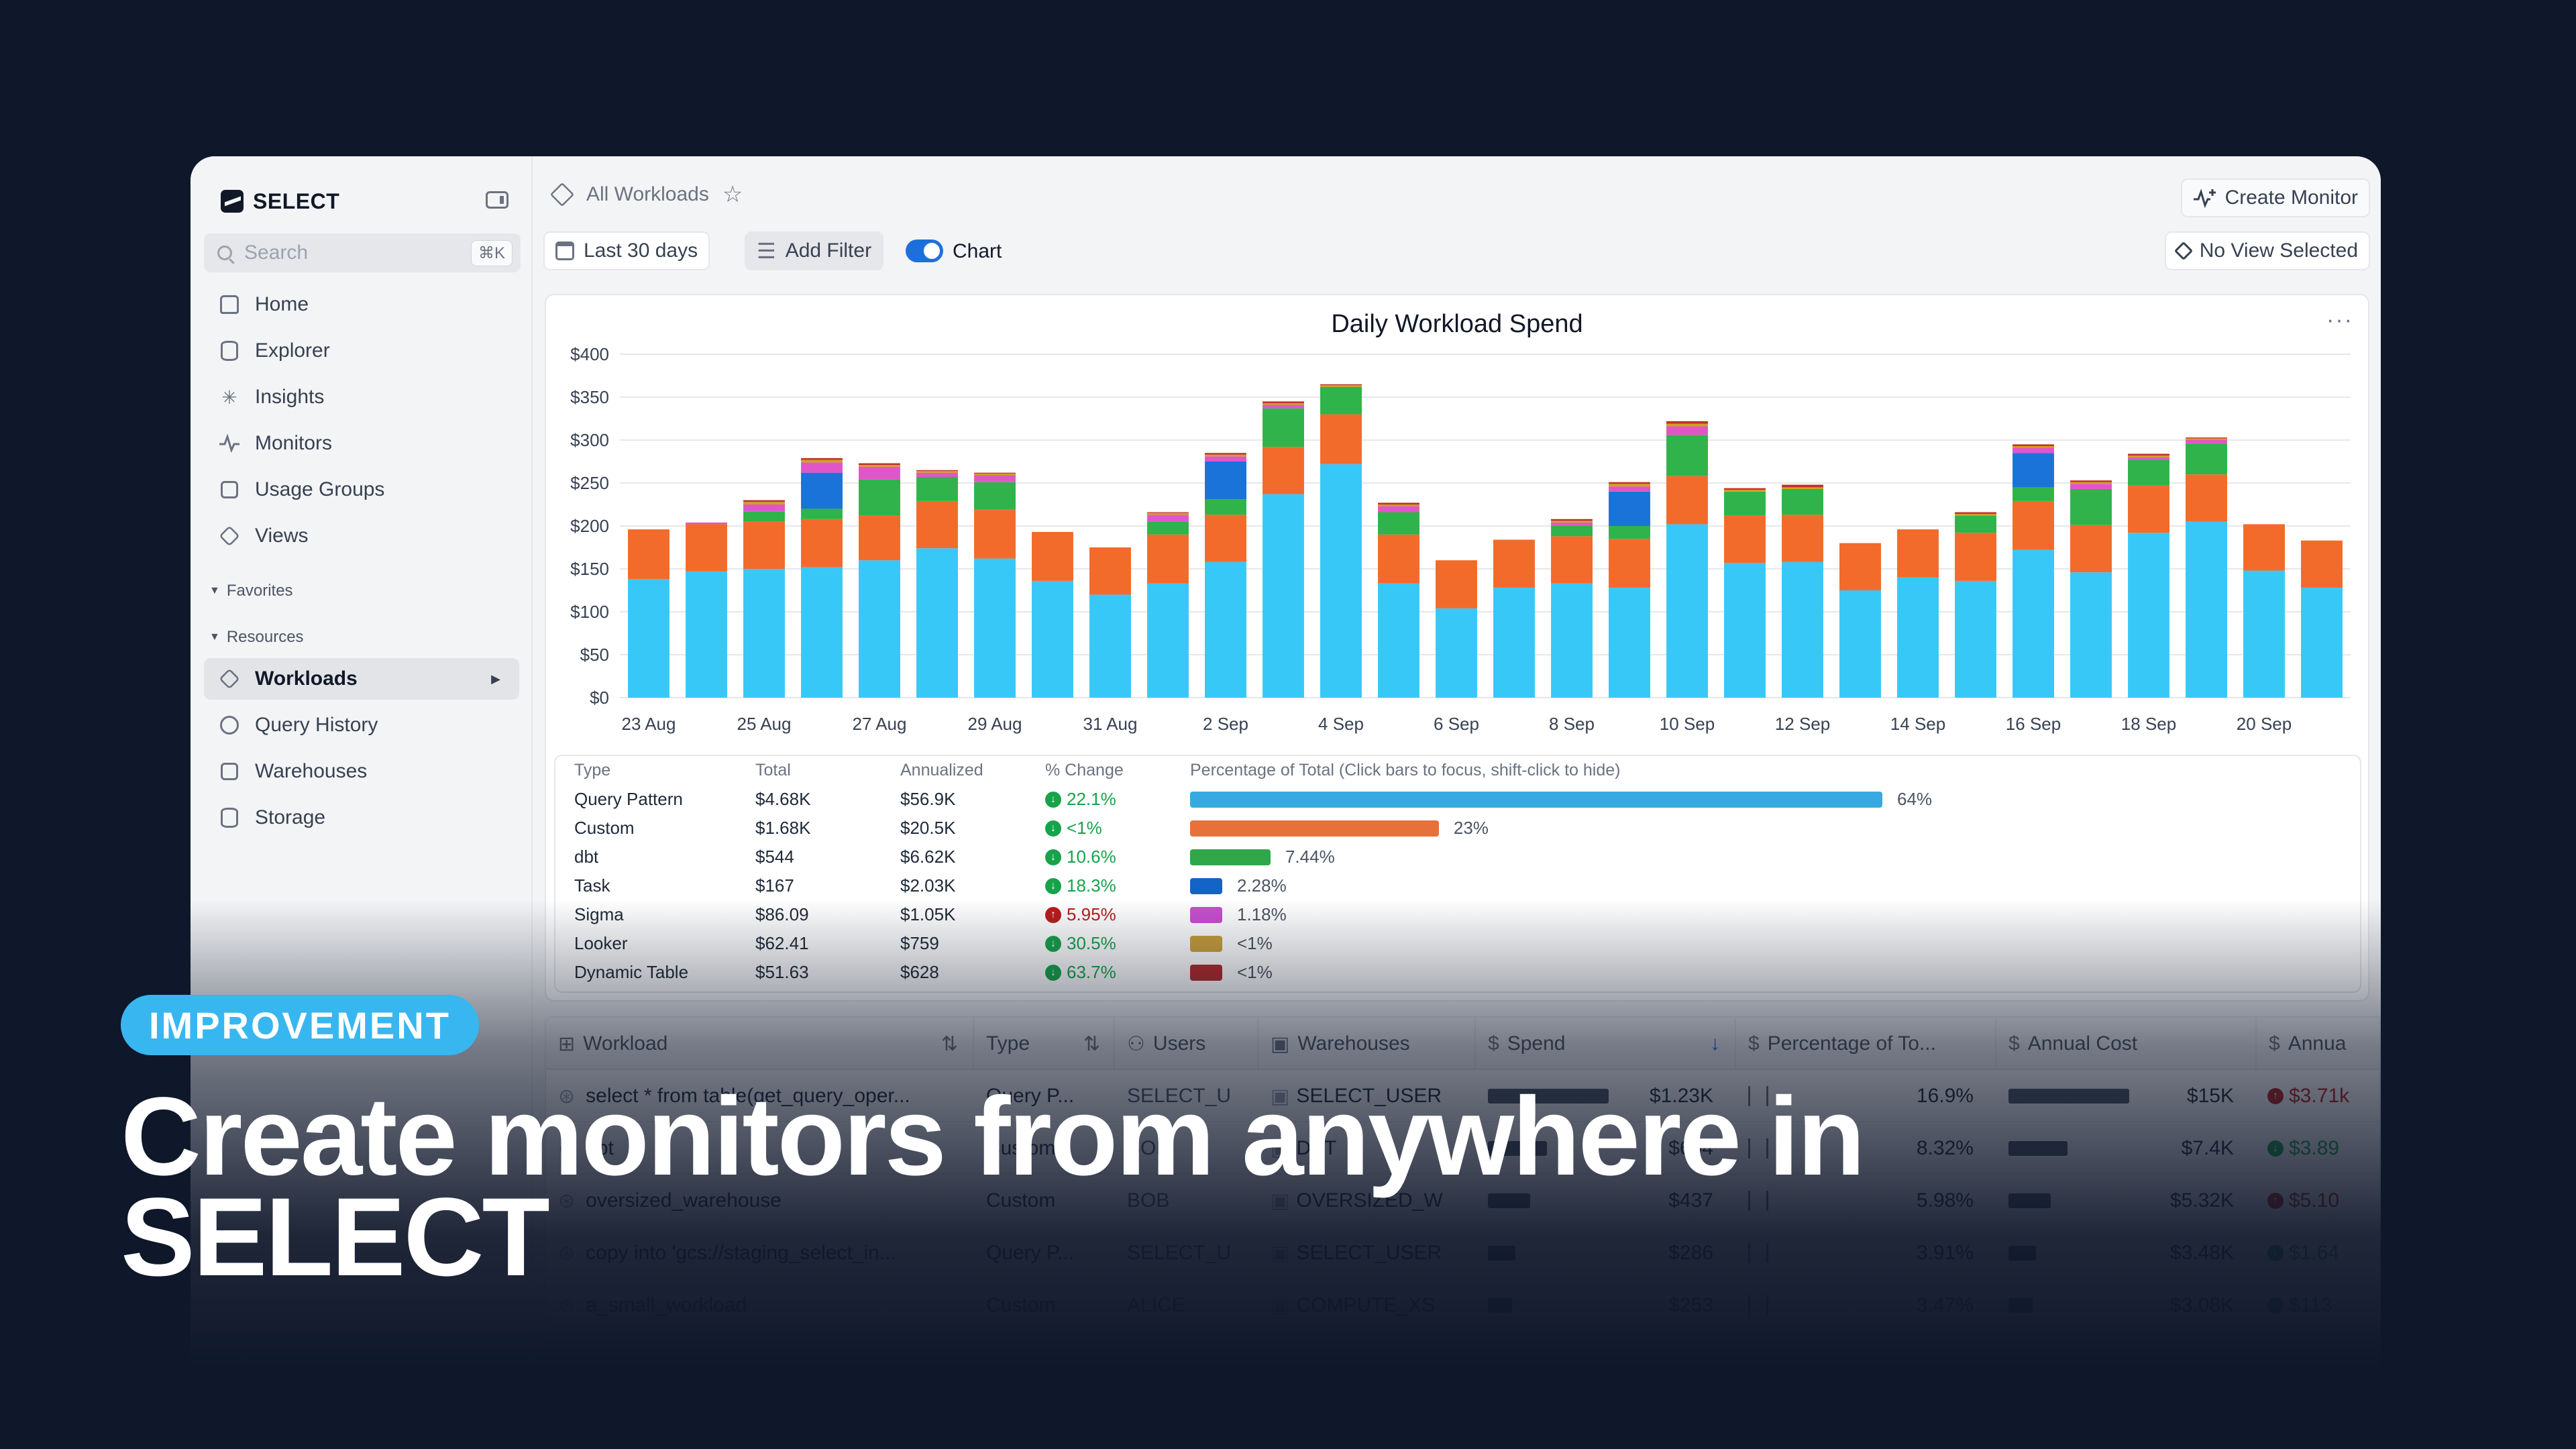  Describe the element at coordinates (280, 201) in the screenshot. I see `brand: SELECT` at that location.